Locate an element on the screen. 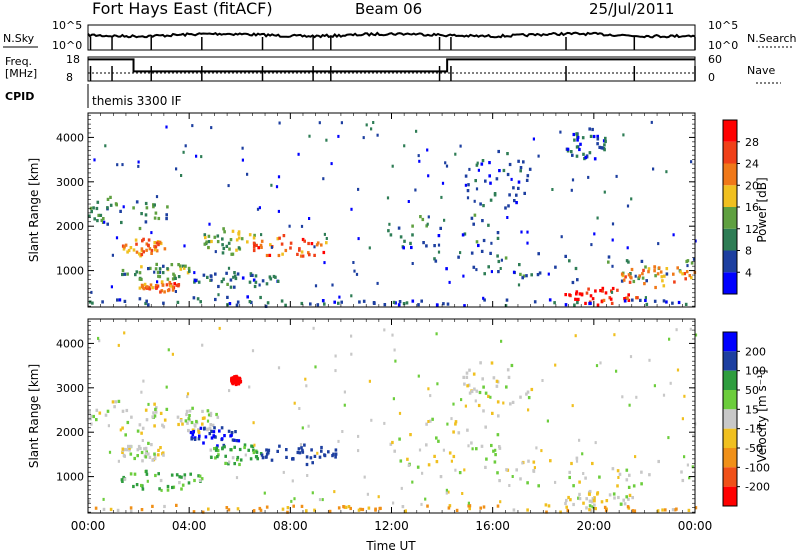  freq-trace is located at coordinates (391, 65).